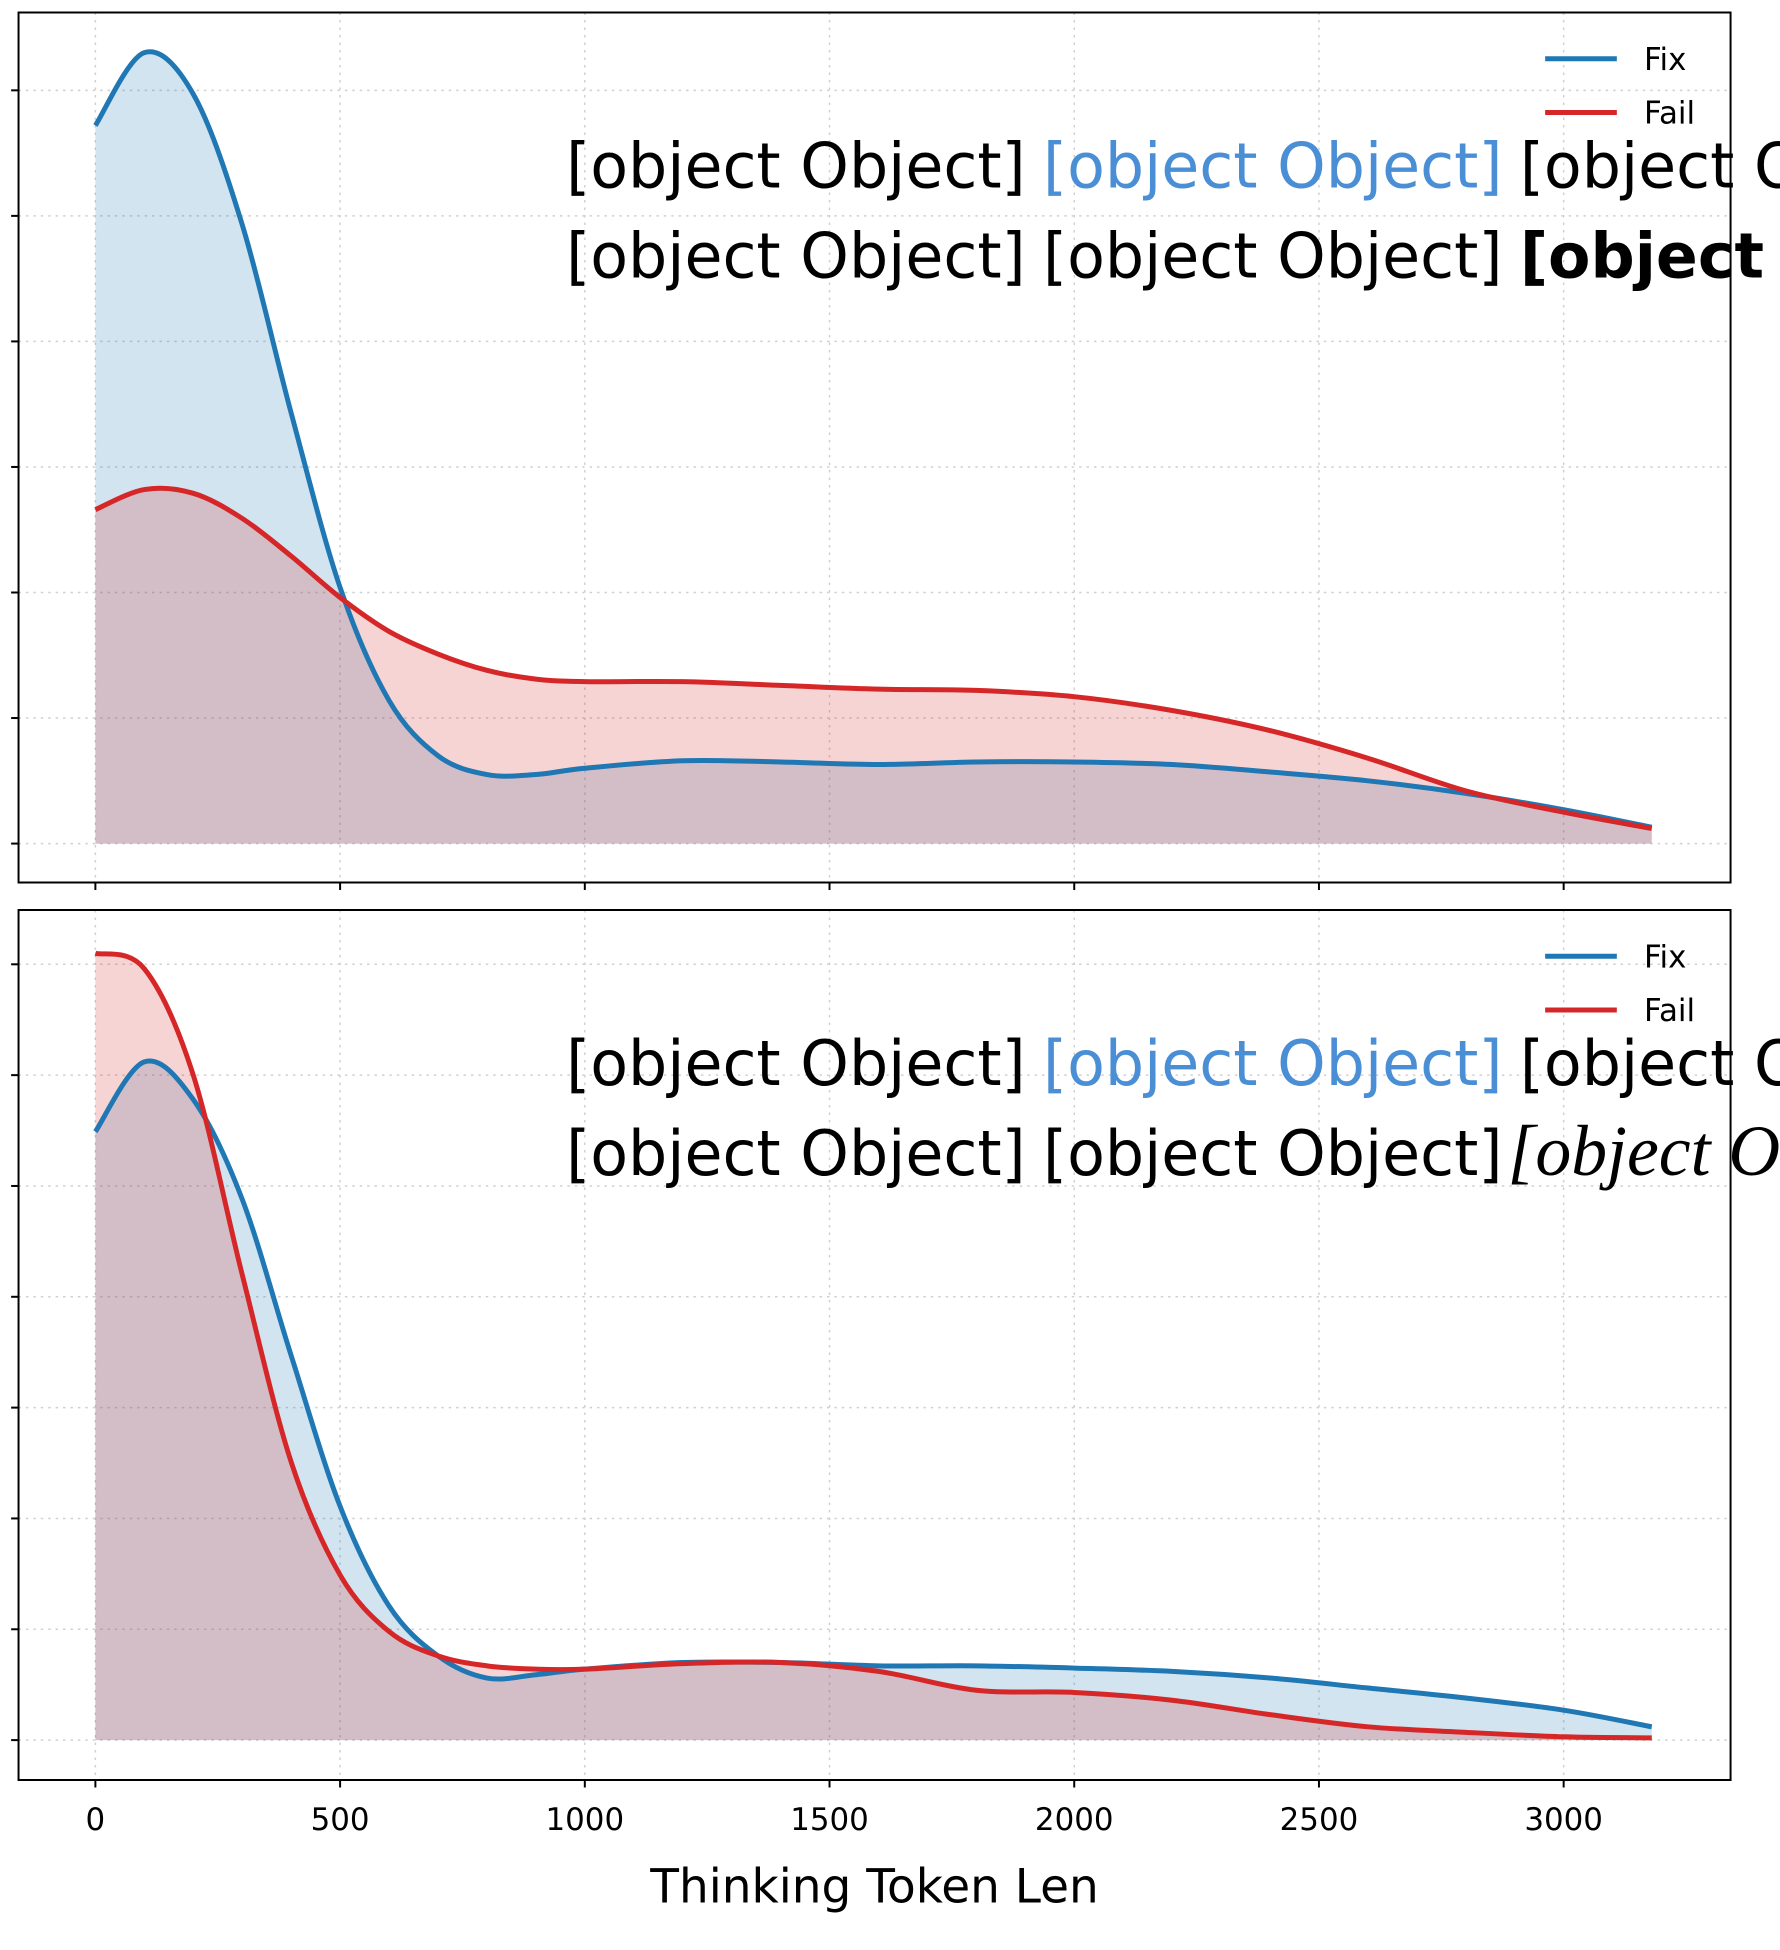 The image size is (1780, 1950). I want to click on x-tick-label: 1000, so click(584, 1820).